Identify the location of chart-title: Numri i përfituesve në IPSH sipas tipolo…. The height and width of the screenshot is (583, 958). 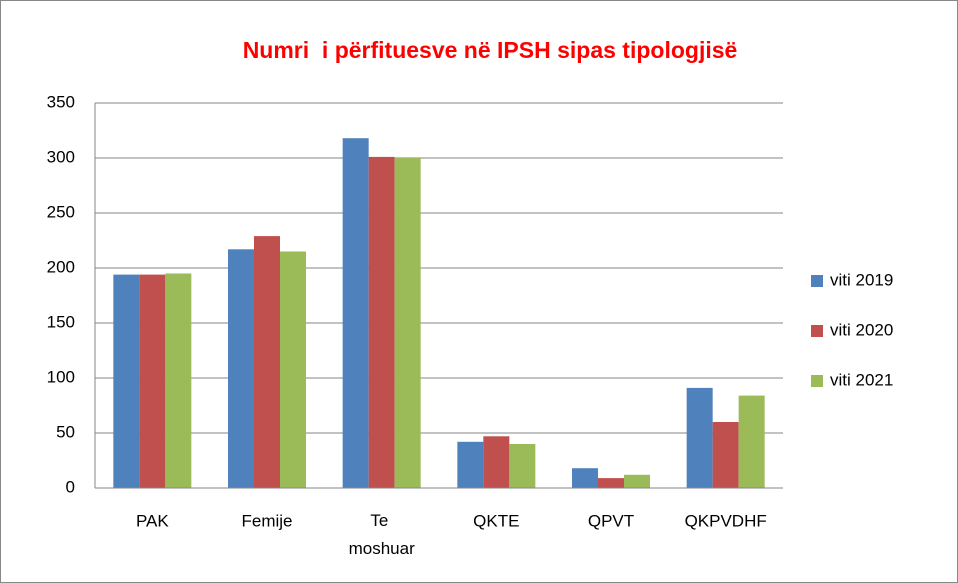
(490, 50).